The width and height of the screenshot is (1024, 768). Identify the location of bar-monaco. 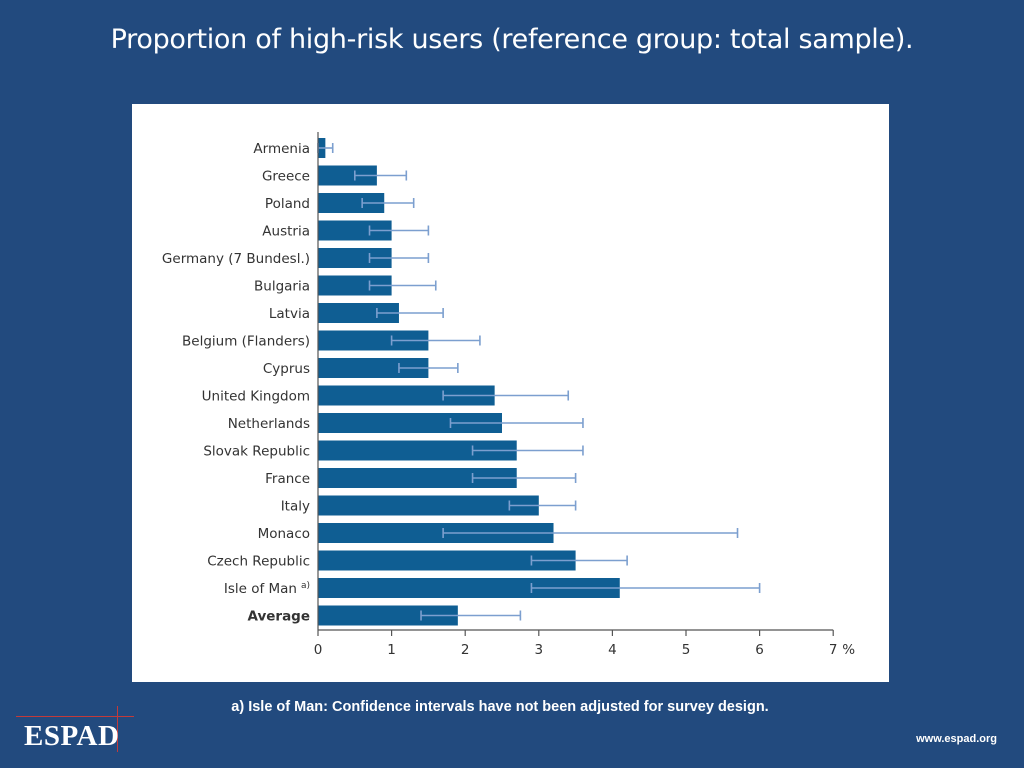
(436, 533).